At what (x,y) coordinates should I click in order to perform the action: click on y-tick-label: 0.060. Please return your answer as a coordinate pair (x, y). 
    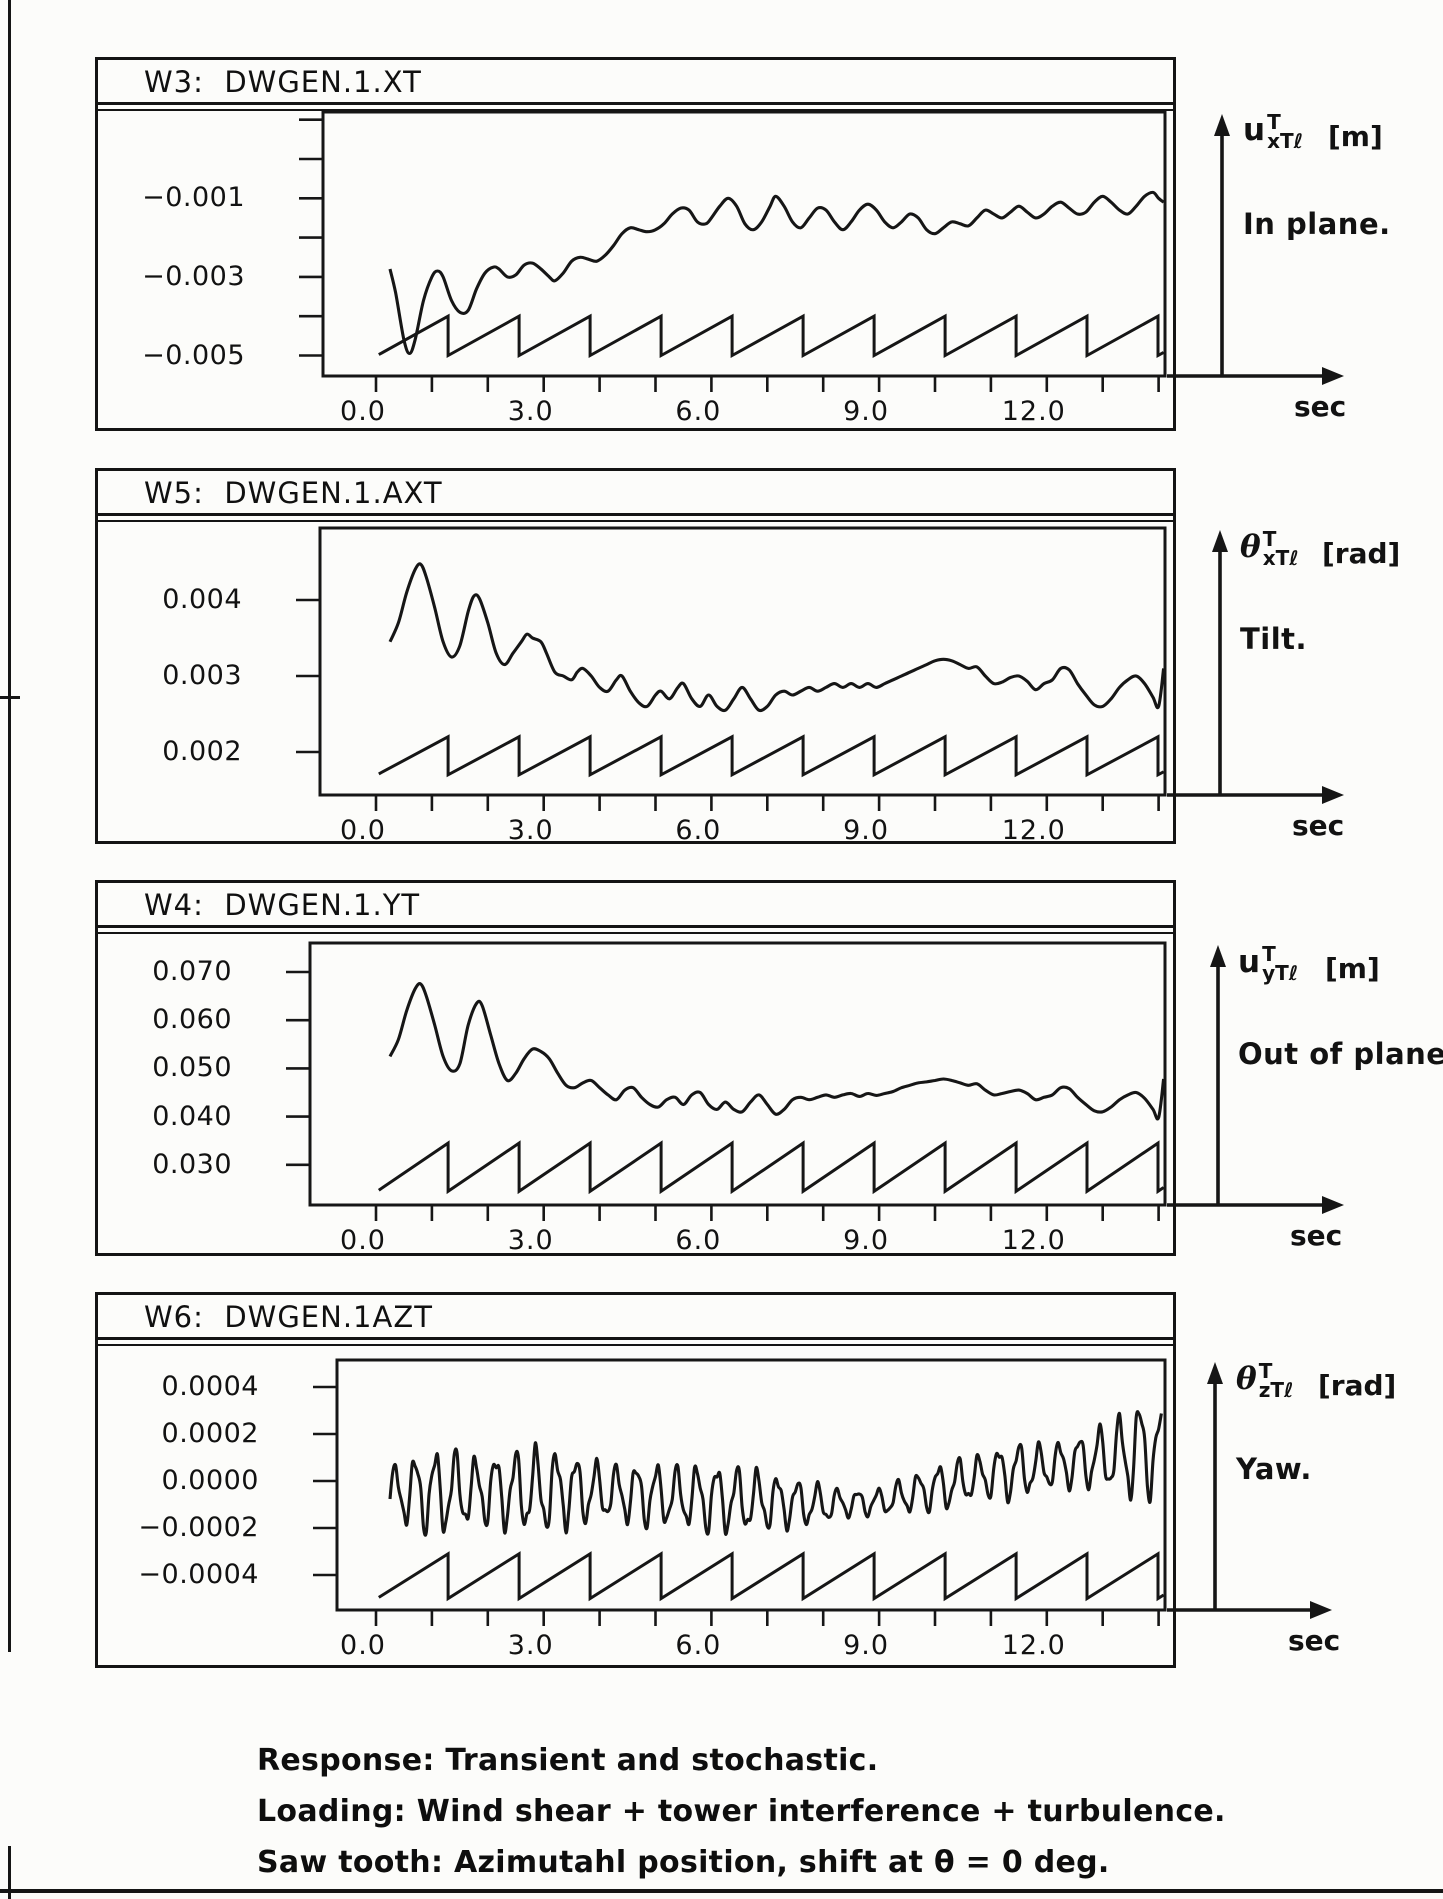
    Looking at the image, I should click on (192, 1020).